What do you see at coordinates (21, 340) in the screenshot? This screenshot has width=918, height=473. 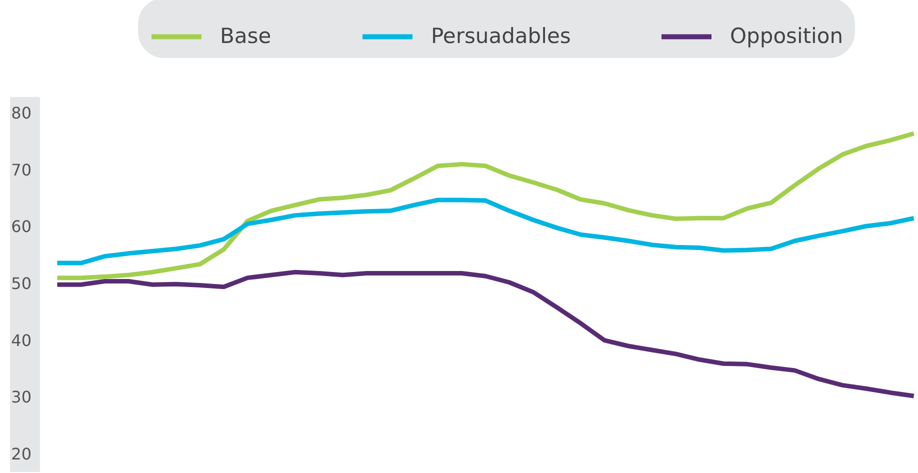 I see `y-tick-label: 40` at bounding box center [21, 340].